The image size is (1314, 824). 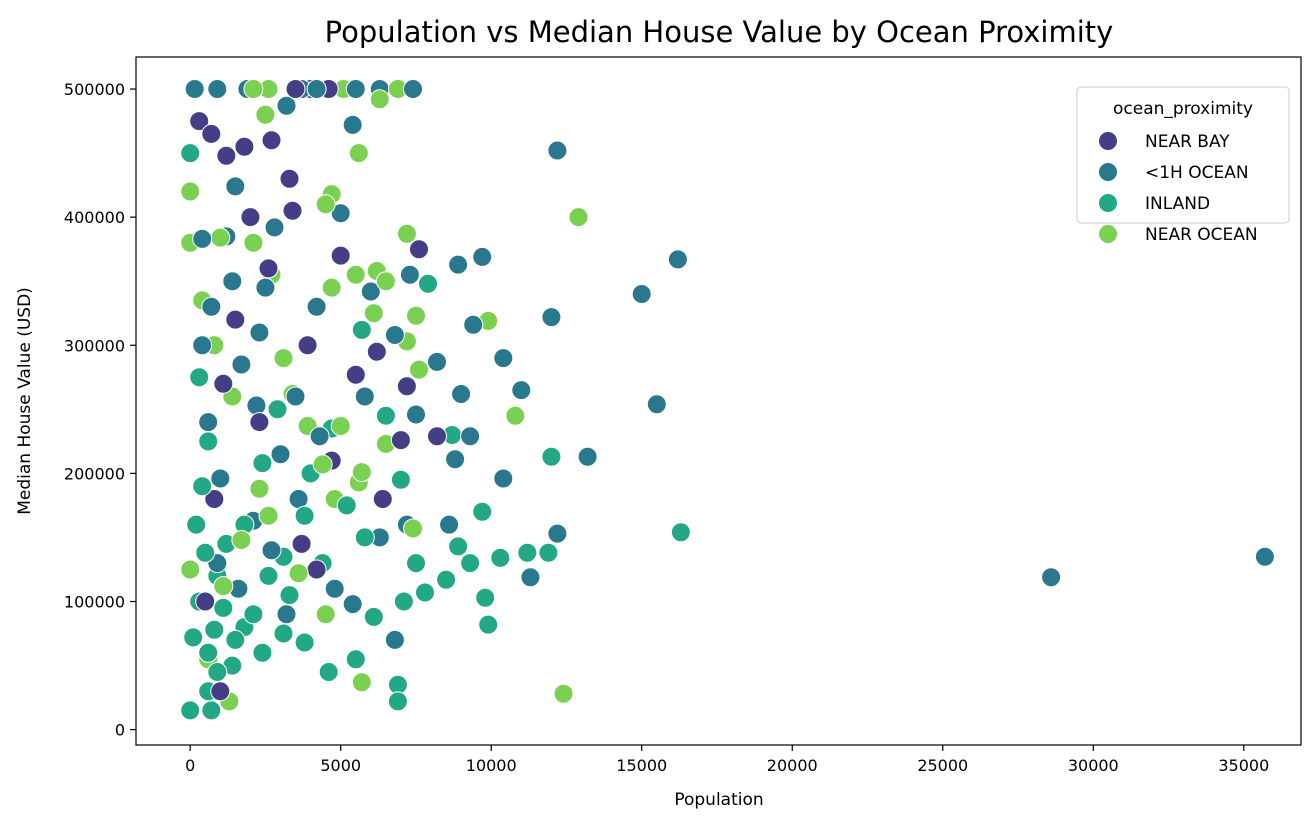 I want to click on x-tick-label: 10000, so click(x=491, y=765).